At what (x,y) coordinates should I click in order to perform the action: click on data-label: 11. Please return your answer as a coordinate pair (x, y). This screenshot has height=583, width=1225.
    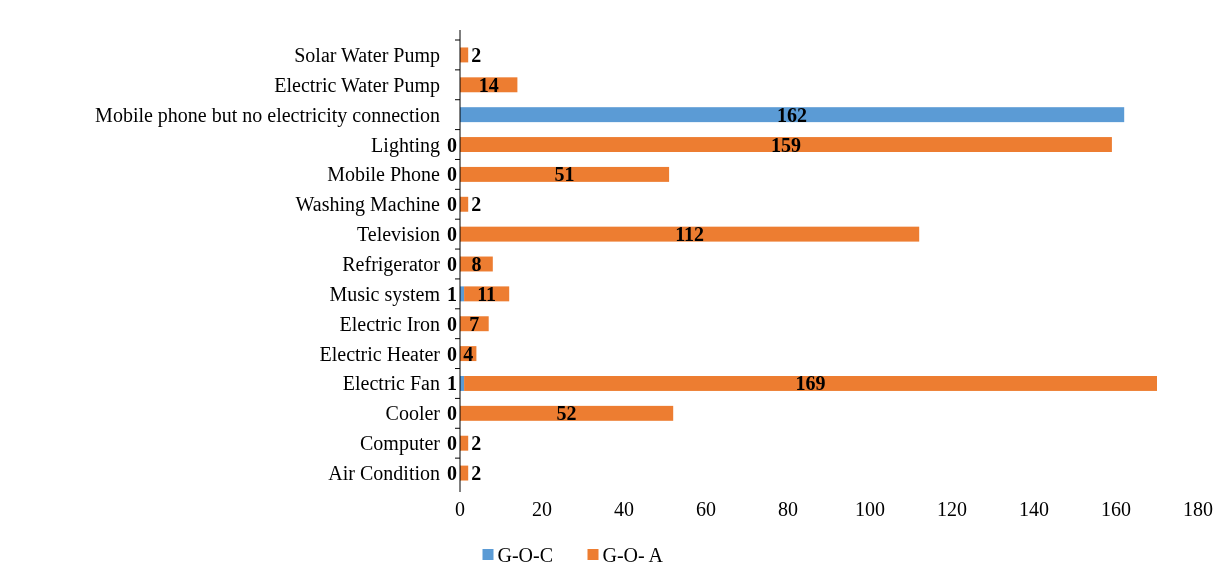
    Looking at the image, I should click on (487, 293).